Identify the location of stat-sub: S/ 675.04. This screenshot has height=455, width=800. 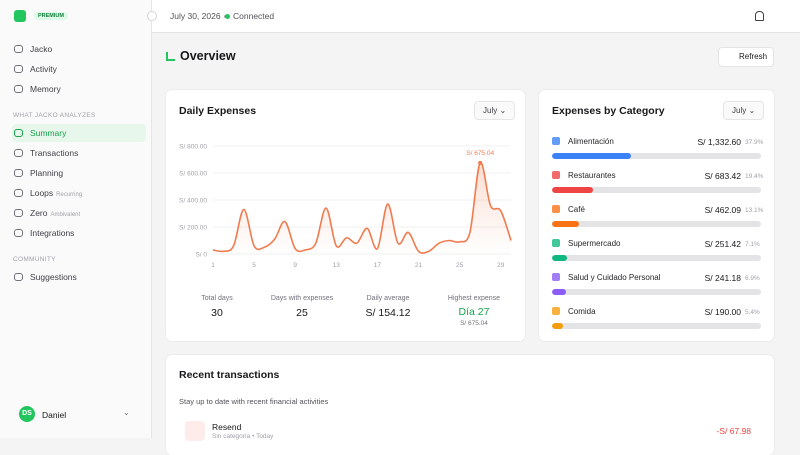
(474, 323).